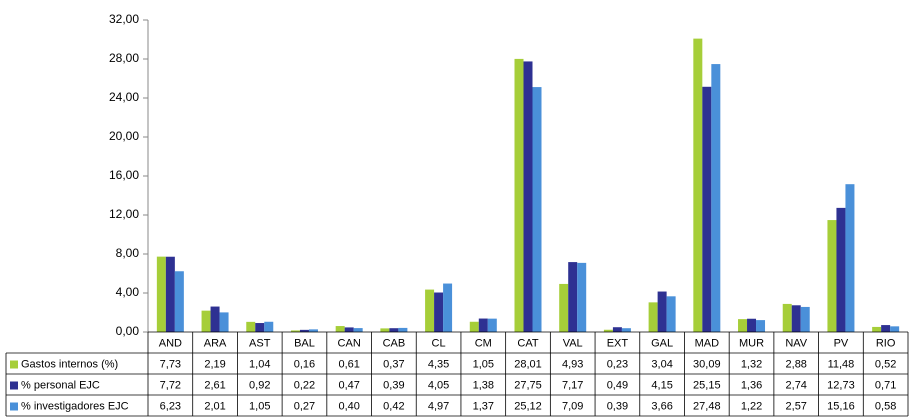 This screenshot has height=419, width=912. I want to click on x-tick-label: GAL, so click(662, 343).